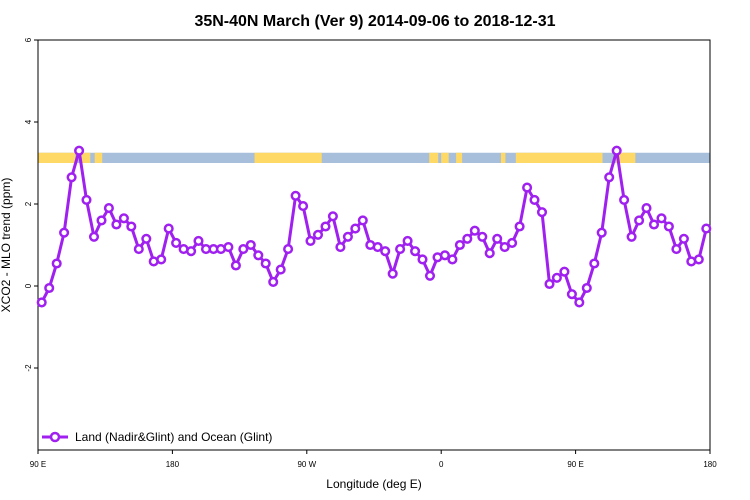 This screenshot has width=750, height=500. What do you see at coordinates (28, 39) in the screenshot?
I see `y-tick-label: 6` at bounding box center [28, 39].